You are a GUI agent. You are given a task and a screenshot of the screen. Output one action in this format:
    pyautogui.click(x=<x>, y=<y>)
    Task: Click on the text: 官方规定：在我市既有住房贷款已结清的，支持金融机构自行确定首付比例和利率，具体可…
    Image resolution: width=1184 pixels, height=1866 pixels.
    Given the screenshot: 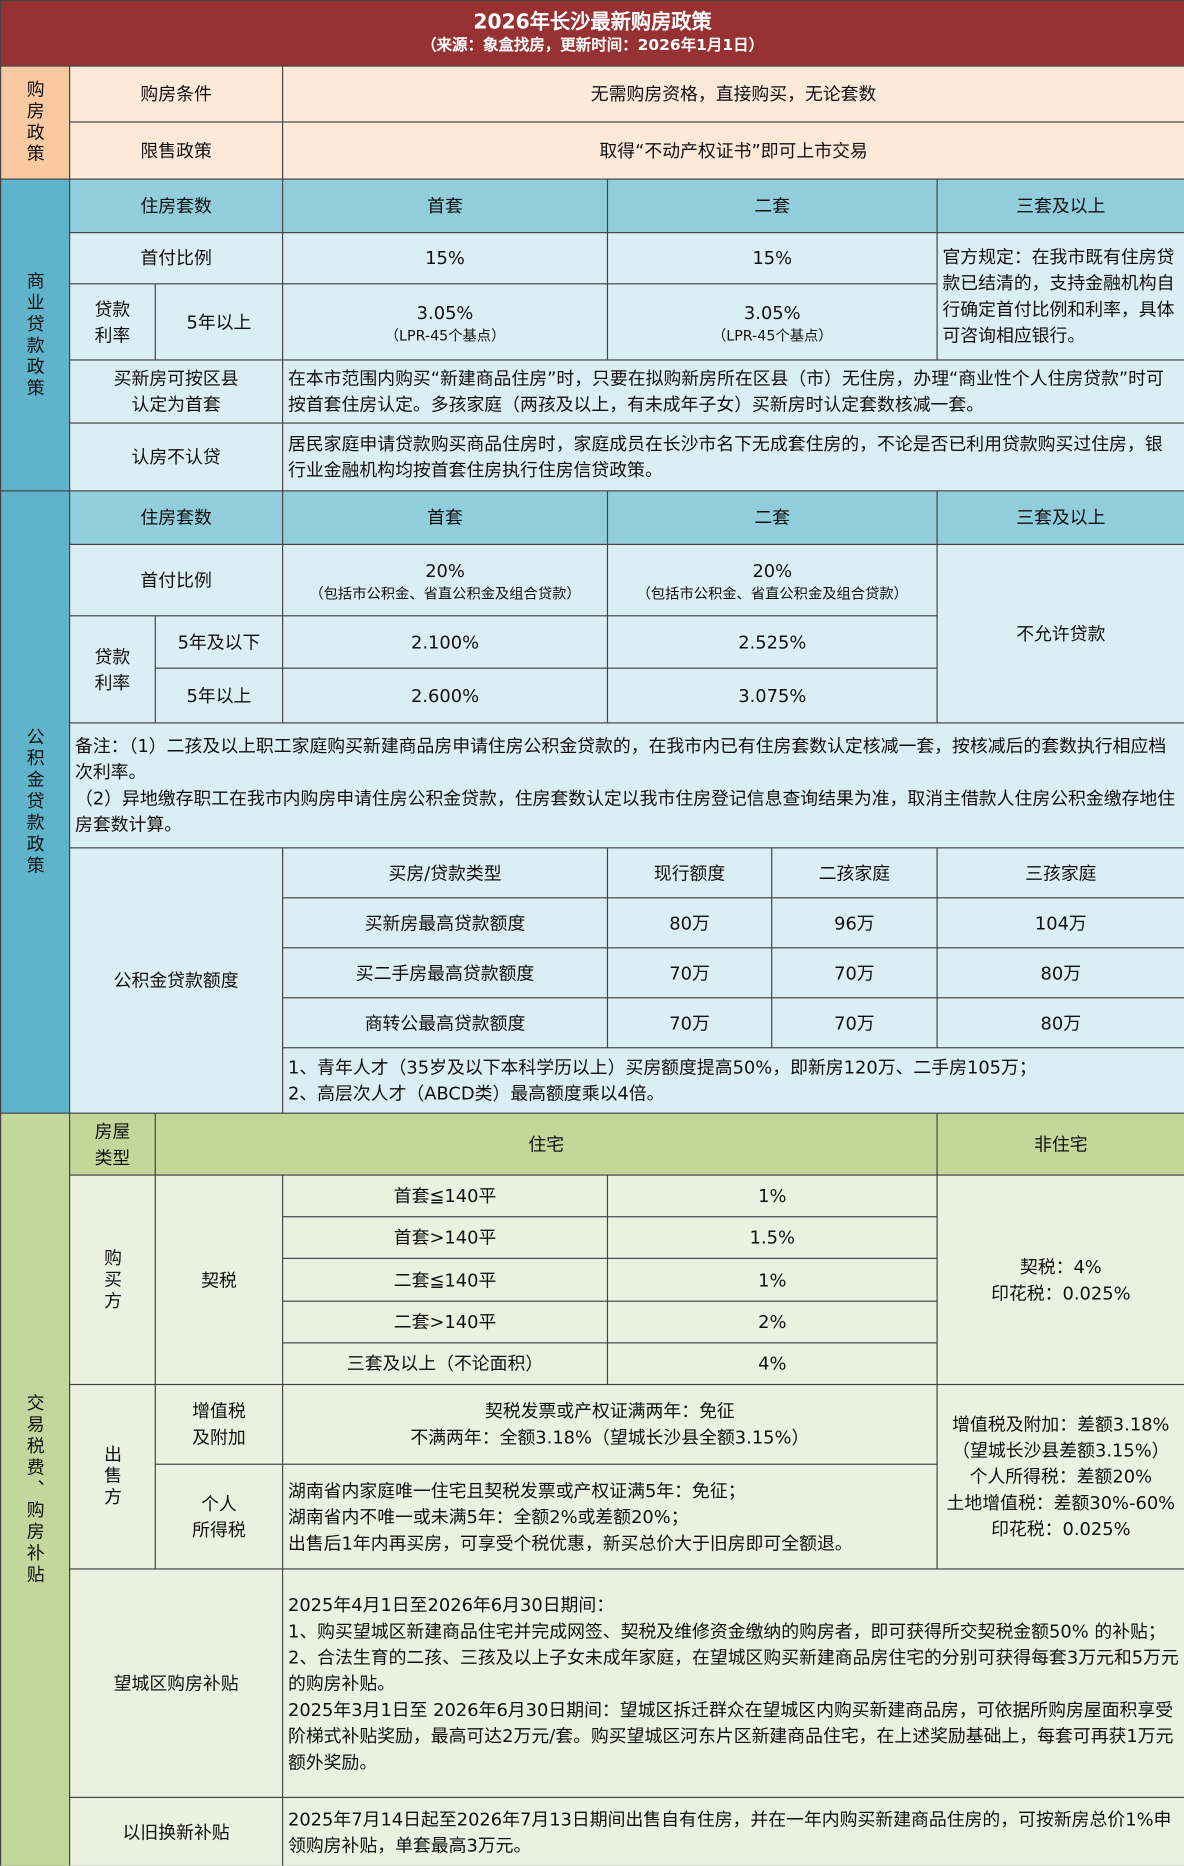 What is the action you would take?
    pyautogui.click(x=1058, y=296)
    